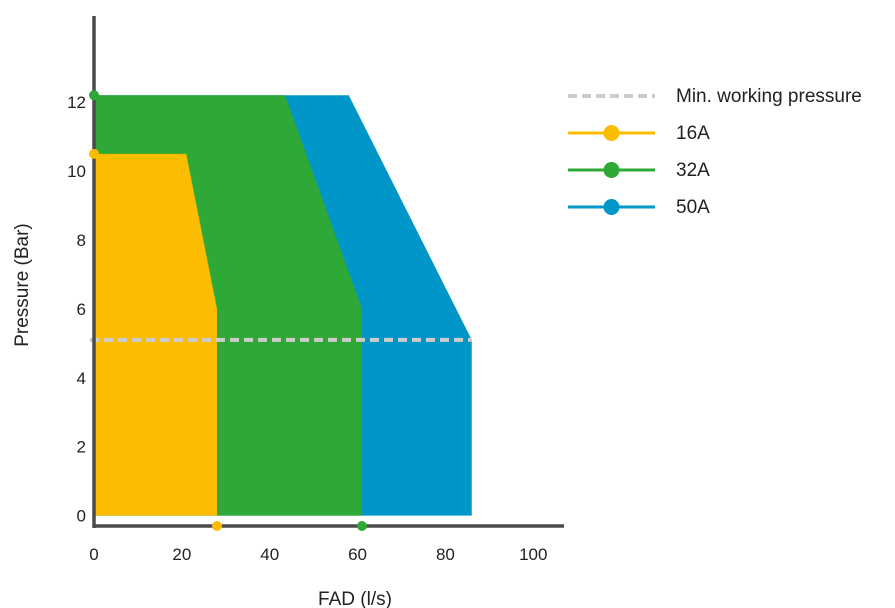  What do you see at coordinates (81, 447) in the screenshot?
I see `y-tick-label: 2` at bounding box center [81, 447].